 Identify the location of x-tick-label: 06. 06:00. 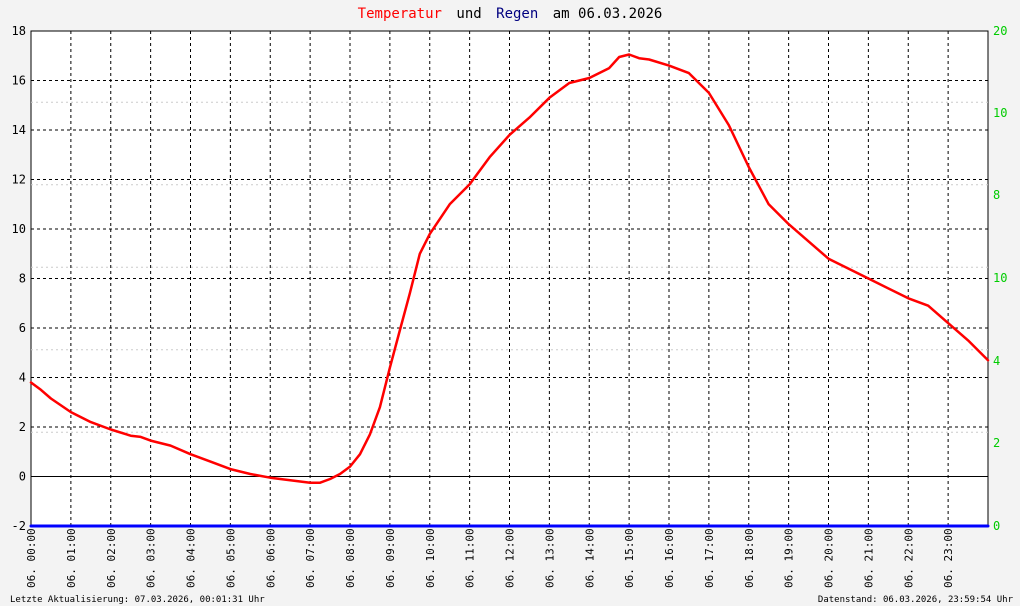
(270, 558).